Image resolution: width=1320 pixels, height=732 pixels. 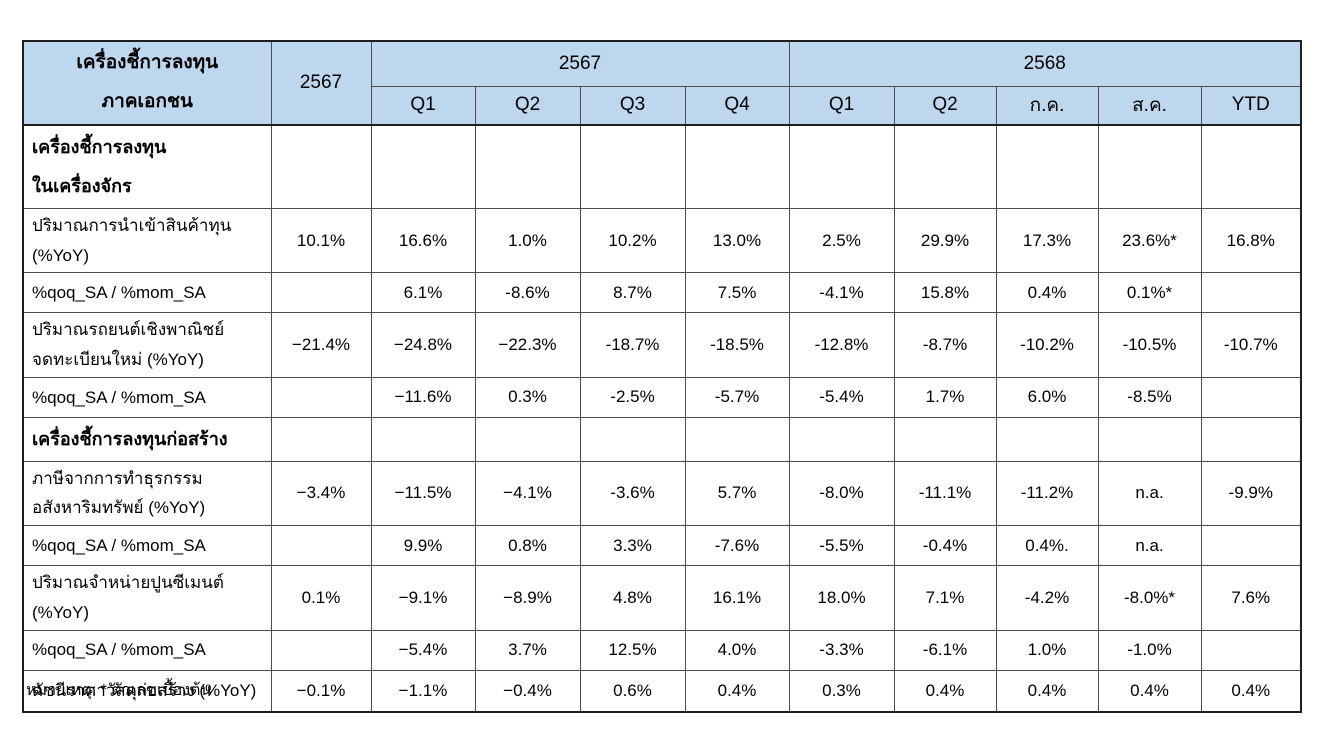 What do you see at coordinates (841, 598) in the screenshot?
I see `value-cell: 18.0%` at bounding box center [841, 598].